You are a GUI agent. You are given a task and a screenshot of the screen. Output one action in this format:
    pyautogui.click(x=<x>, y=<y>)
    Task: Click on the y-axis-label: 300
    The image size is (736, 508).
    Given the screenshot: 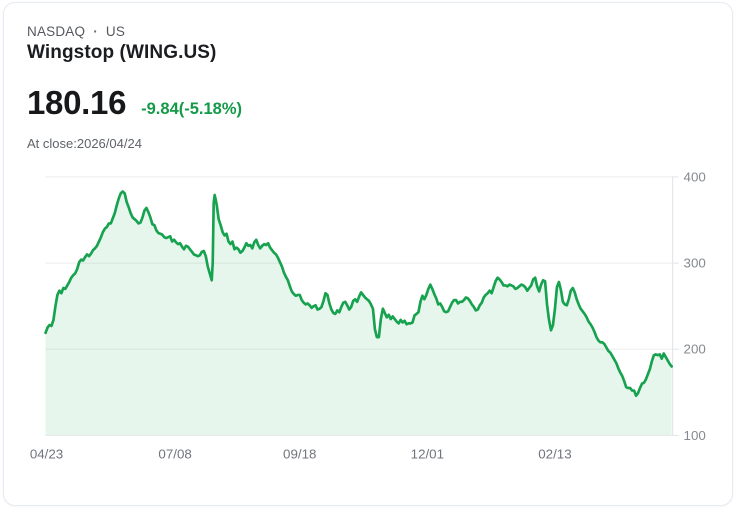 What is the action you would take?
    pyautogui.click(x=695, y=263)
    